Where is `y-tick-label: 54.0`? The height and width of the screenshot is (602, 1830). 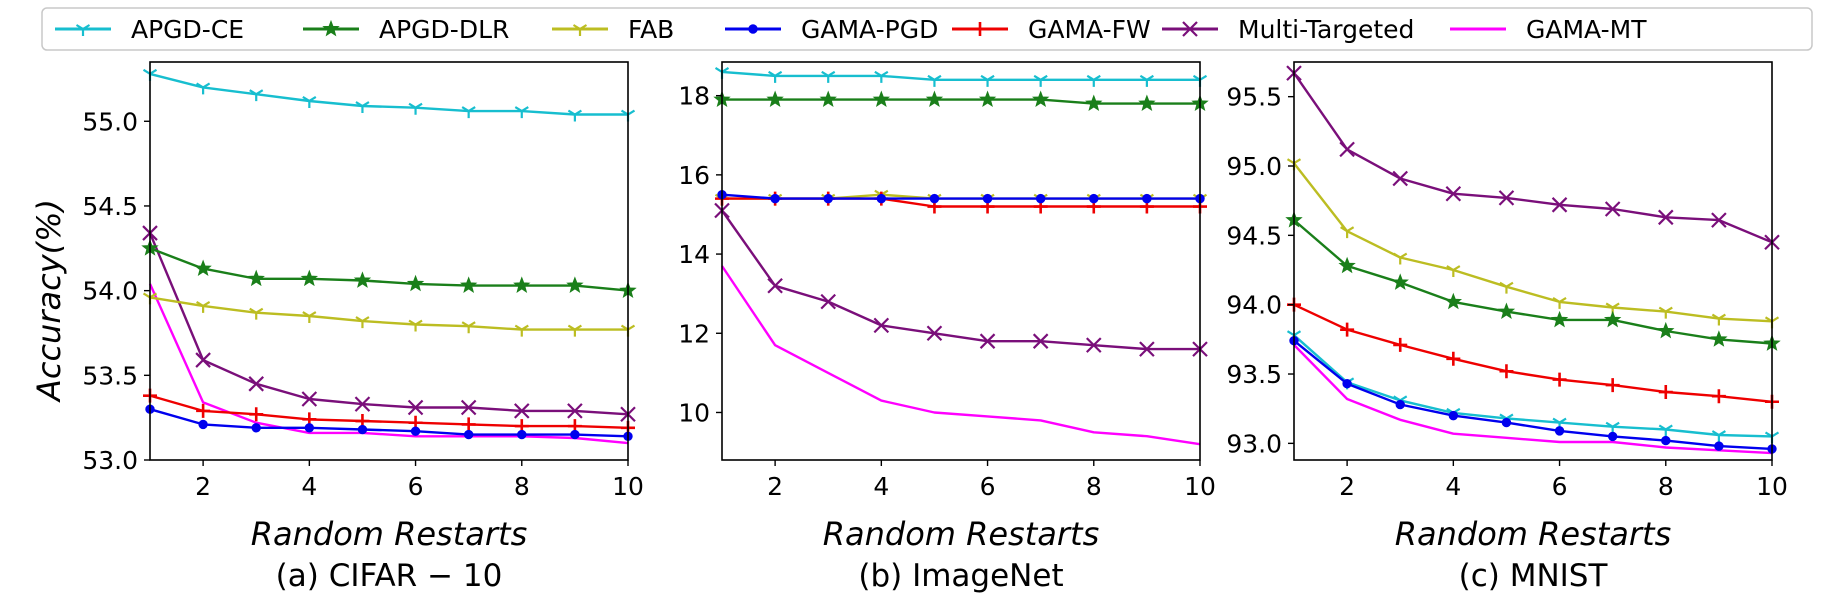 y-tick-label: 54.0 is located at coordinates (110, 291).